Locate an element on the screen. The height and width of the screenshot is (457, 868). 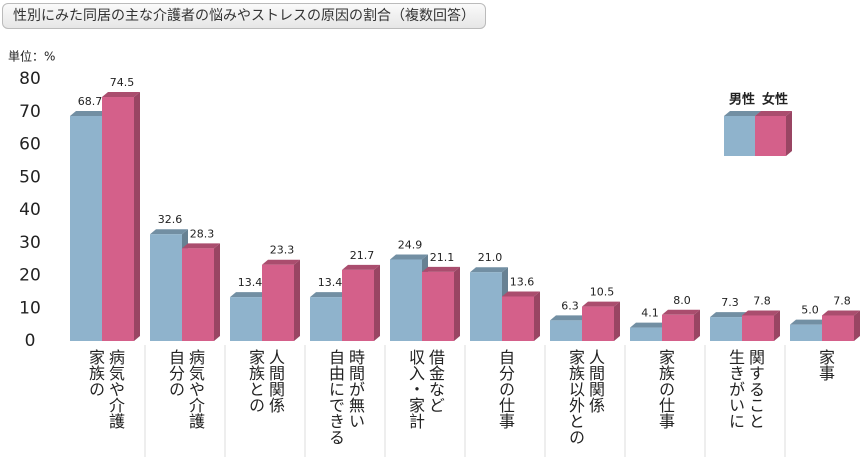
x-tick-label: 家族以外との is located at coordinates (575, 397).